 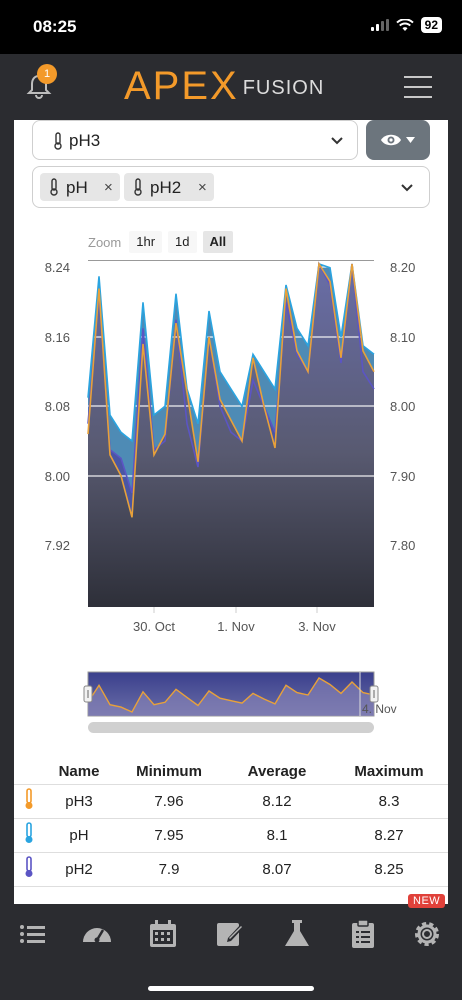 I want to click on stat-average: 8.12, so click(x=277, y=800).